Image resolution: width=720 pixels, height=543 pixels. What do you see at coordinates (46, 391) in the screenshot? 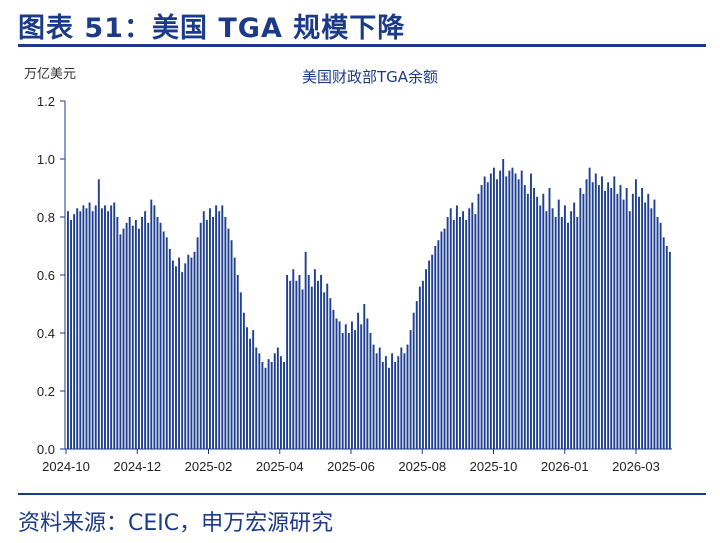
I see `y-tick-label: 0.2` at bounding box center [46, 391].